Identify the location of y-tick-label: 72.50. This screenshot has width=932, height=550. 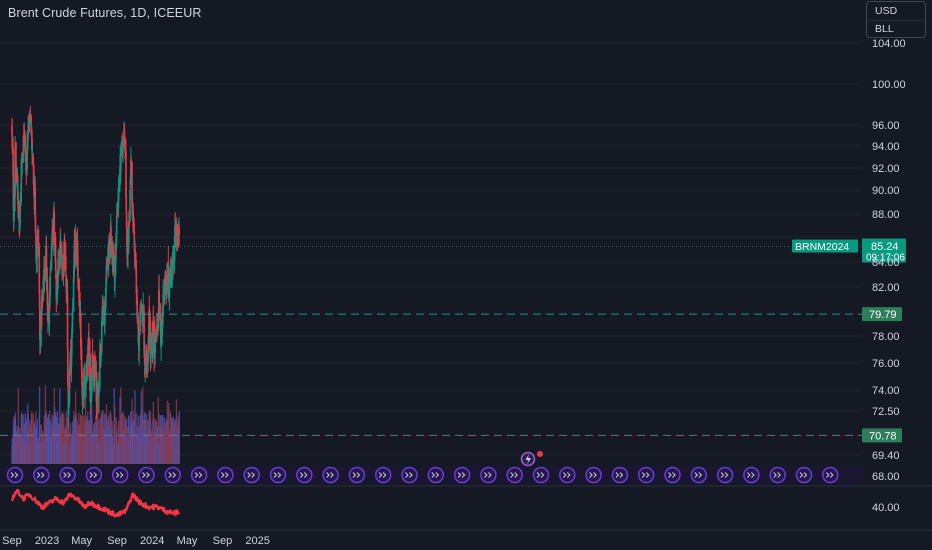
(886, 412).